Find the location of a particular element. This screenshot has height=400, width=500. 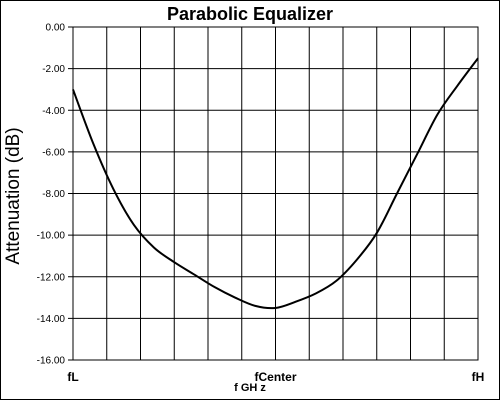

y-tick-label: -14.00 is located at coordinates (51, 319).